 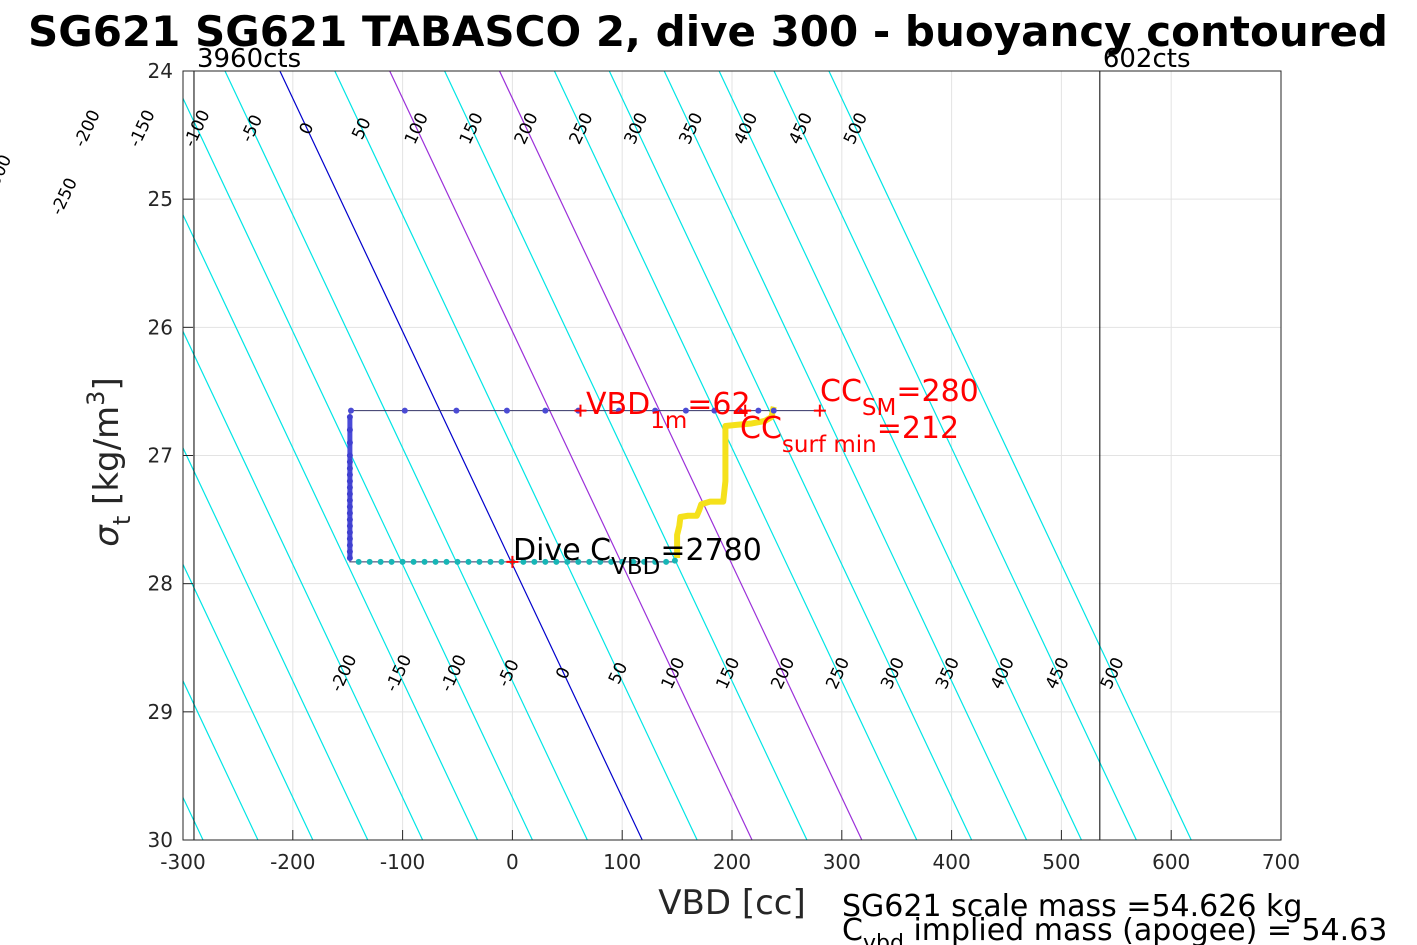 What do you see at coordinates (725, 482) in the screenshot?
I see `ascent-line` at bounding box center [725, 482].